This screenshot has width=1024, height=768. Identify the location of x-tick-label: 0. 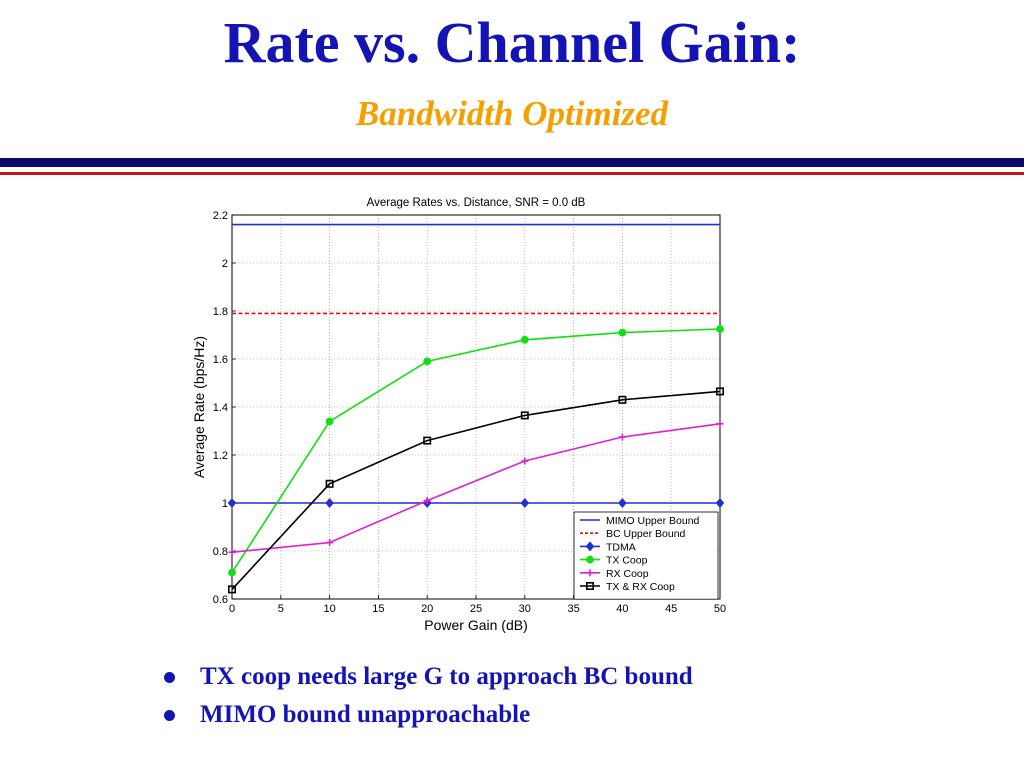
(232, 609).